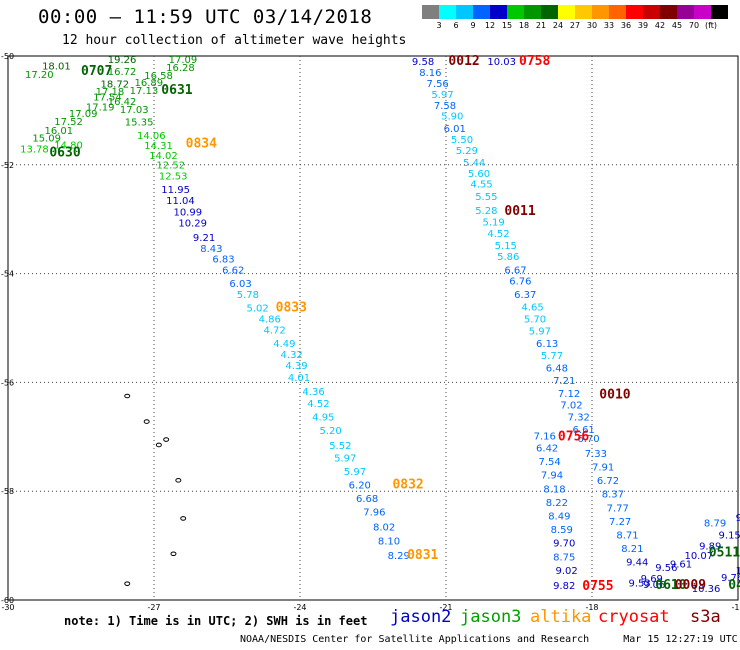 The height and width of the screenshot is (650, 740). Describe the element at coordinates (592, 25) in the screenshot. I see `scale-label: 30` at that location.